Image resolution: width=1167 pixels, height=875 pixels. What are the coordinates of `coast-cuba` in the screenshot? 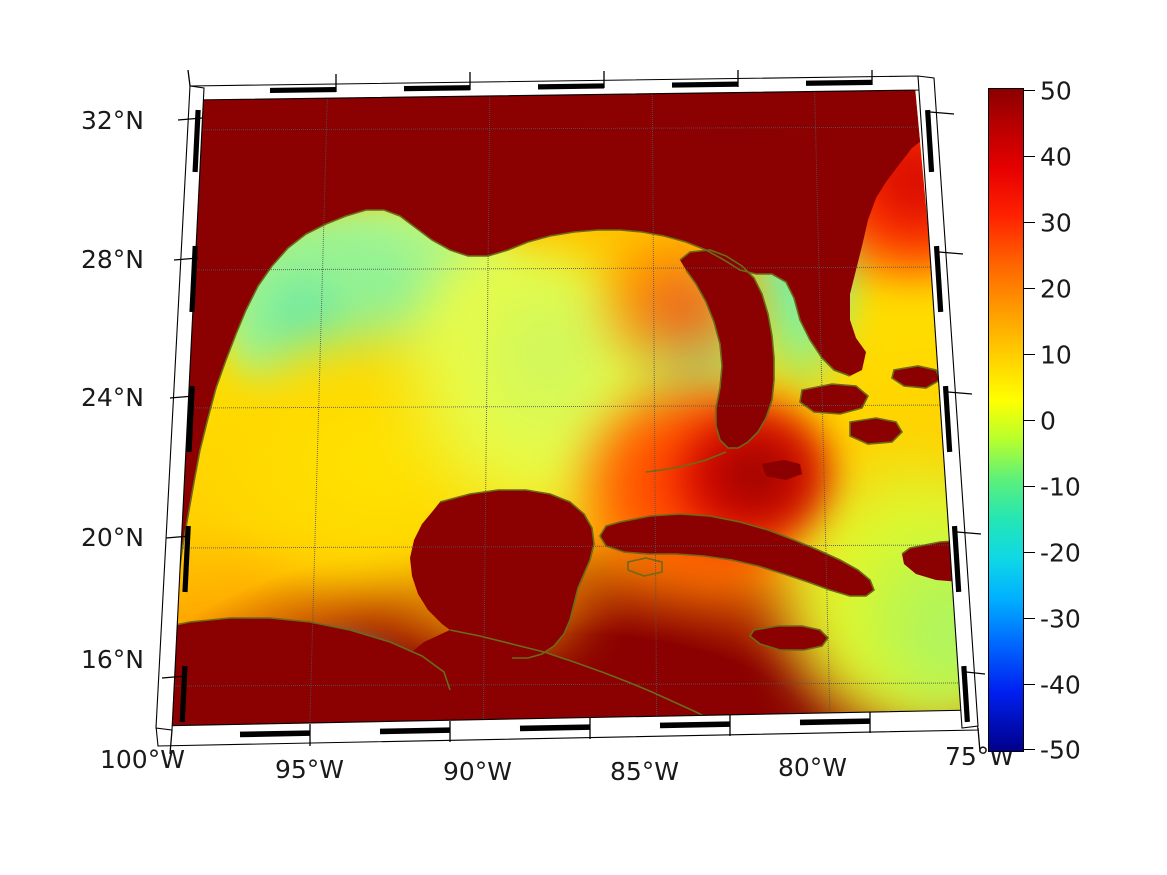 It's located at (737, 555).